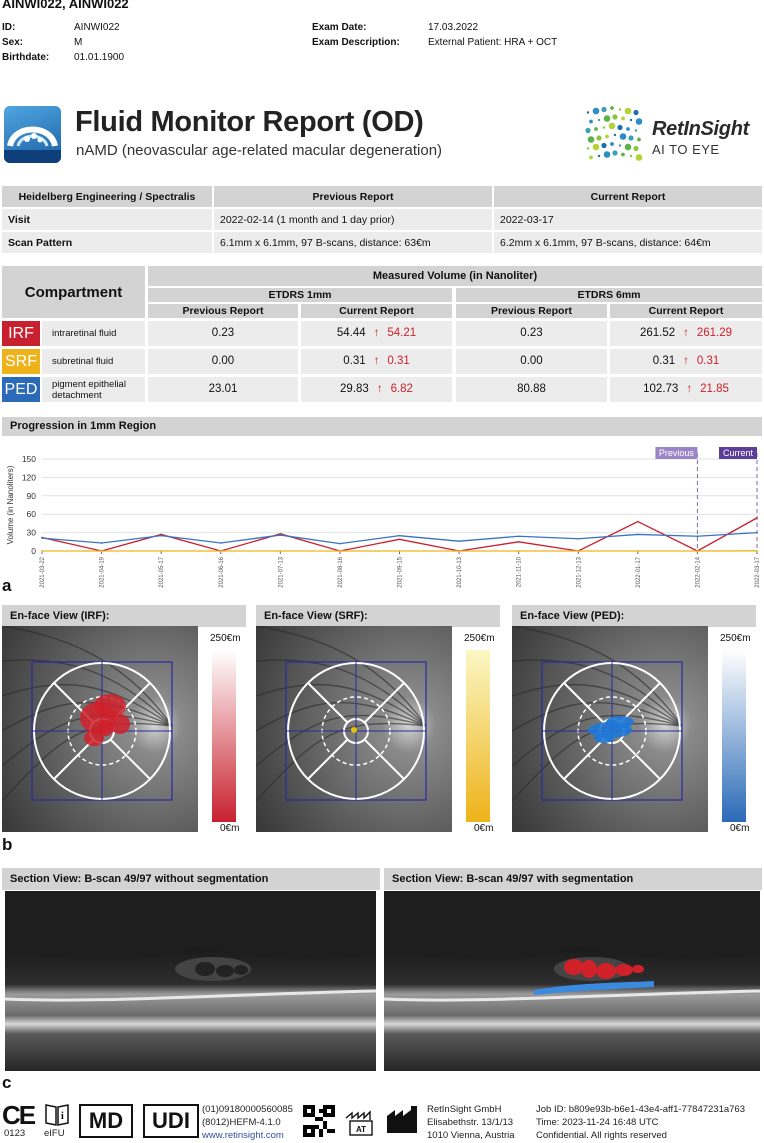  What do you see at coordinates (106, 1121) in the screenshot?
I see `md-icon: MD` at bounding box center [106, 1121].